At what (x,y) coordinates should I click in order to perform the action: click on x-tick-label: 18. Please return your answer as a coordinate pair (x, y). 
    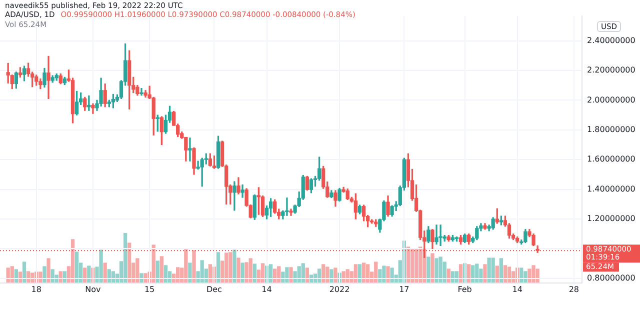
    Looking at the image, I should click on (36, 289).